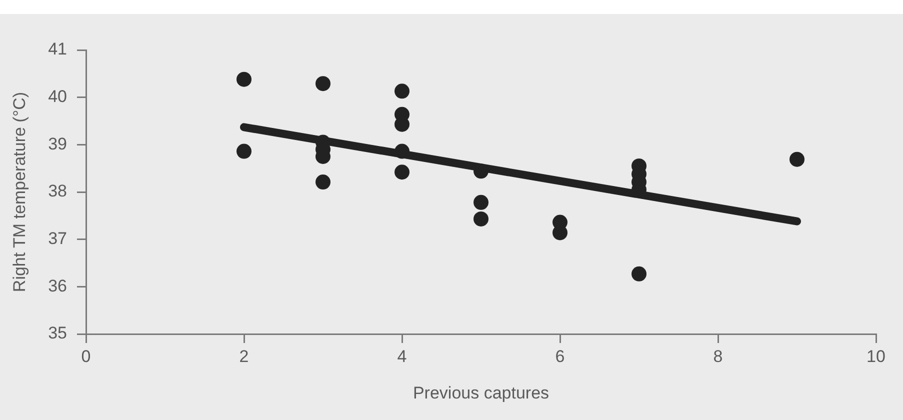  What do you see at coordinates (57, 333) in the screenshot?
I see `y-tick-label: 35` at bounding box center [57, 333].